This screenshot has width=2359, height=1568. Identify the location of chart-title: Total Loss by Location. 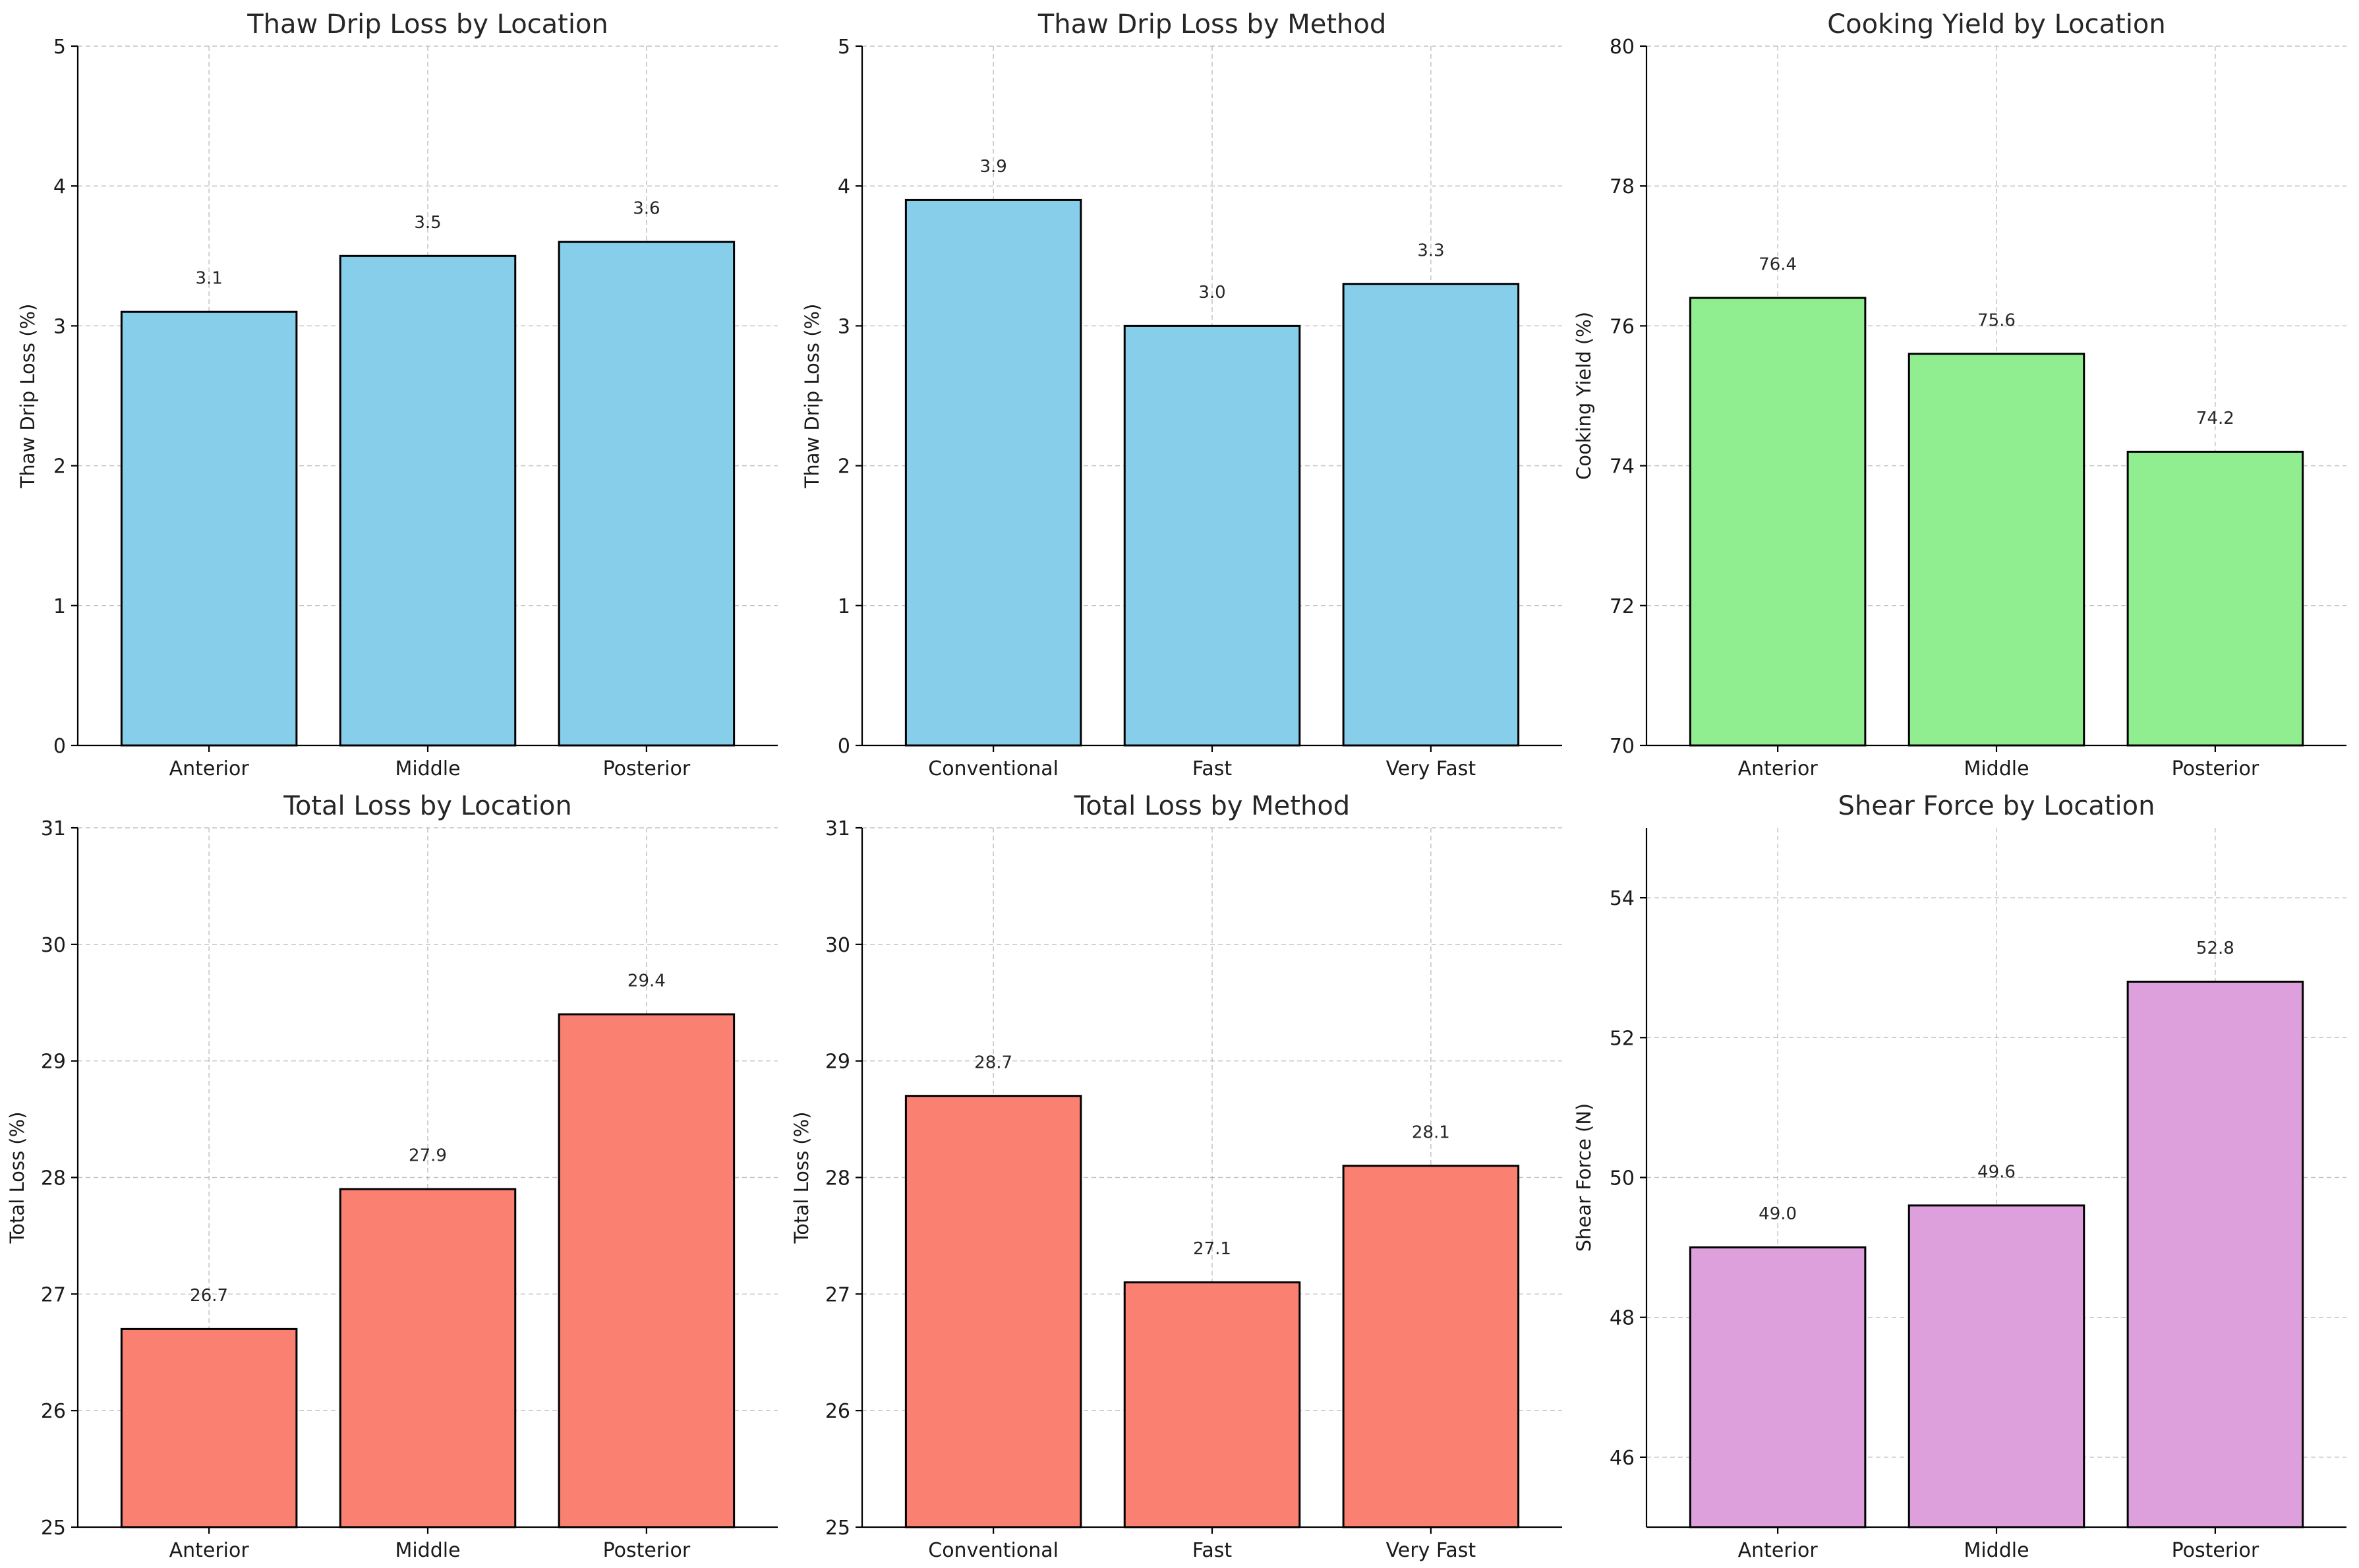
(428, 806).